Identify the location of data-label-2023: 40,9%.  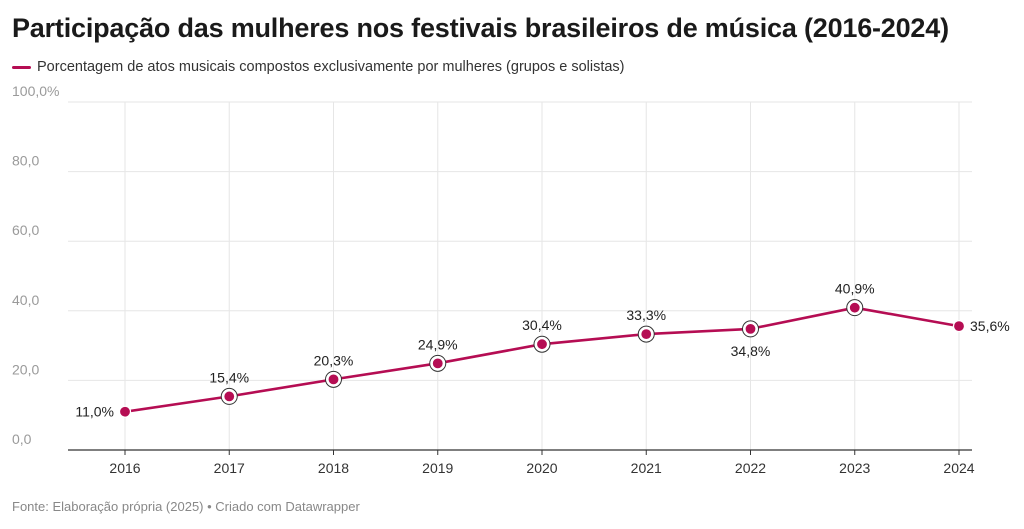
(855, 289).